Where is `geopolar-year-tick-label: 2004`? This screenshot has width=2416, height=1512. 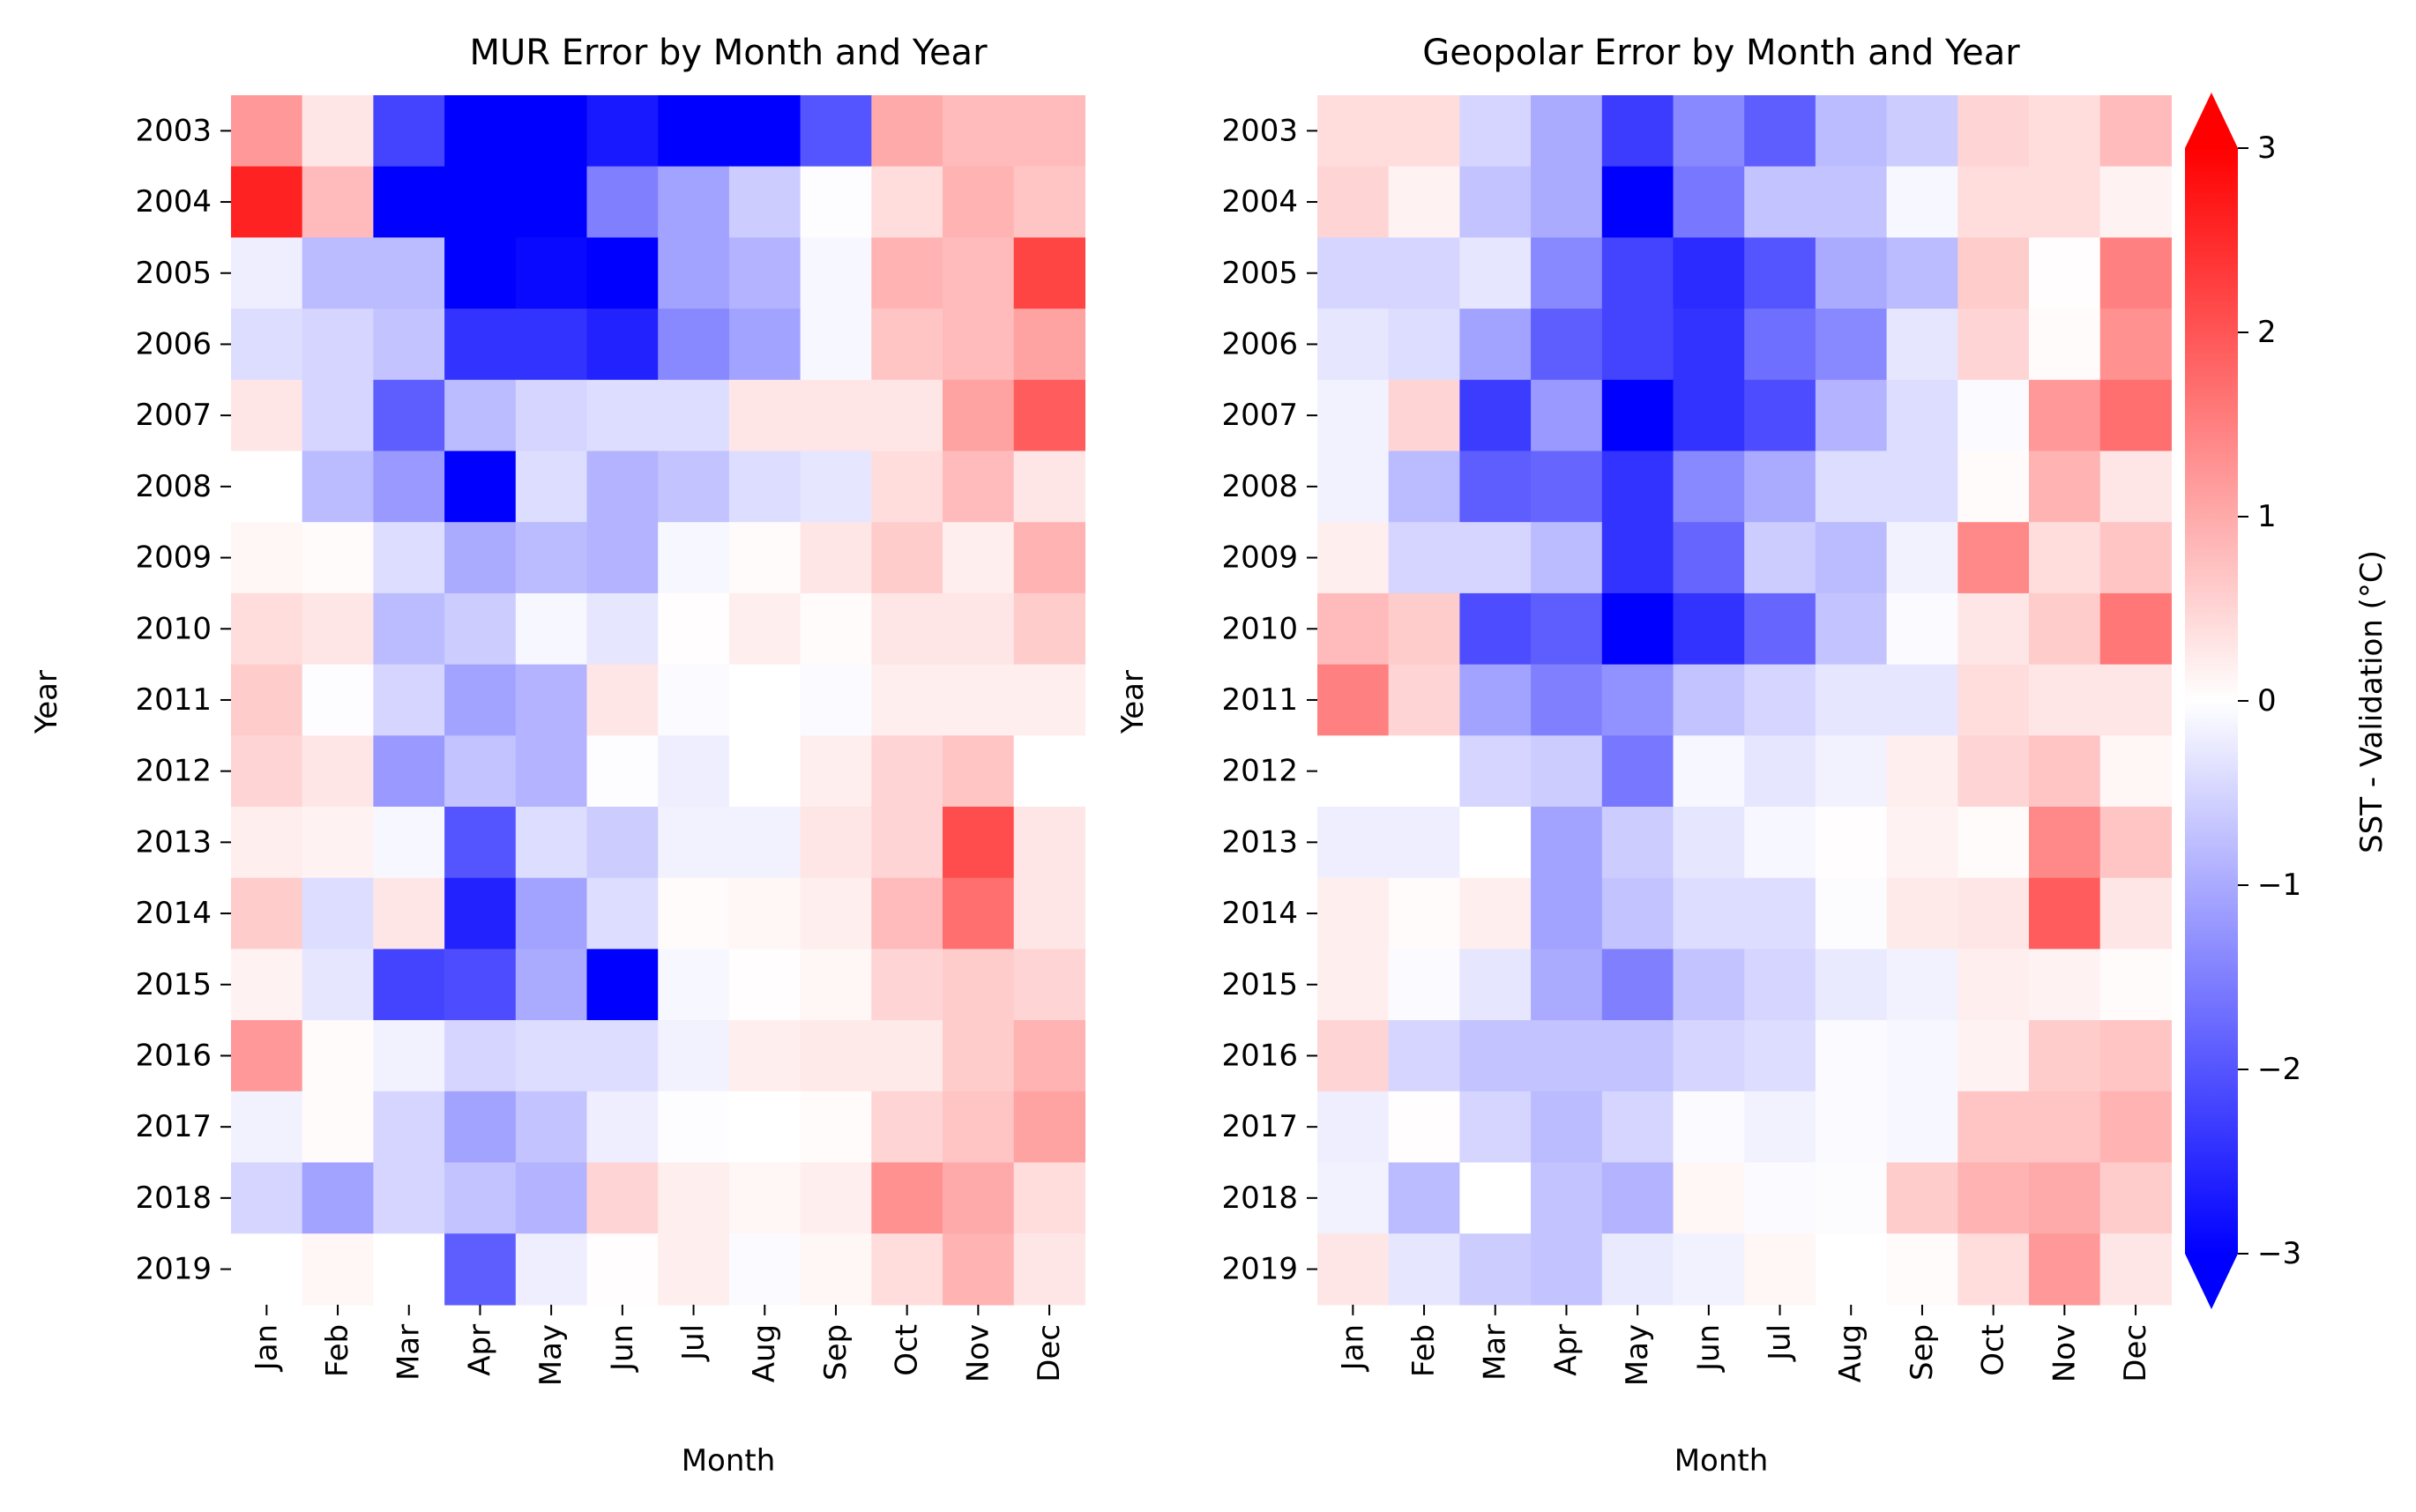 geopolar-year-tick-label: 2004 is located at coordinates (1259, 202).